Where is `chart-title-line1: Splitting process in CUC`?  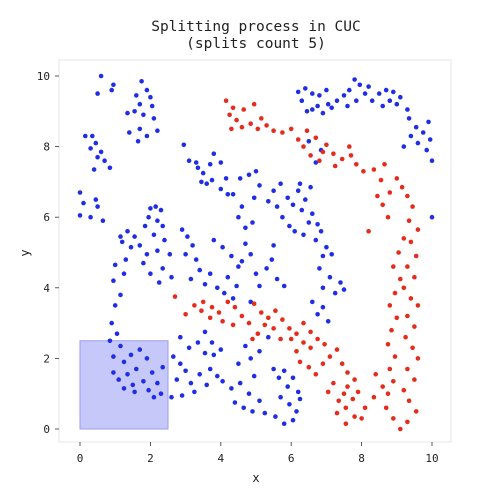 chart-title-line1: Splitting process in CUC is located at coordinates (256, 27).